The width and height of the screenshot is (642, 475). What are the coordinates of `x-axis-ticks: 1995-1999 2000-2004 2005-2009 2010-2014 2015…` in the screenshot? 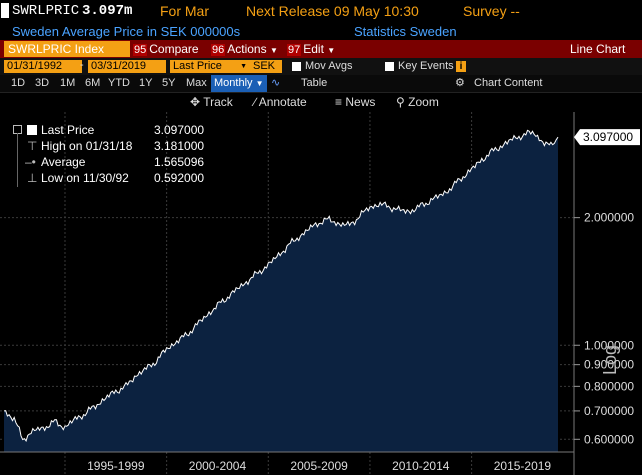 It's located at (319, 466).